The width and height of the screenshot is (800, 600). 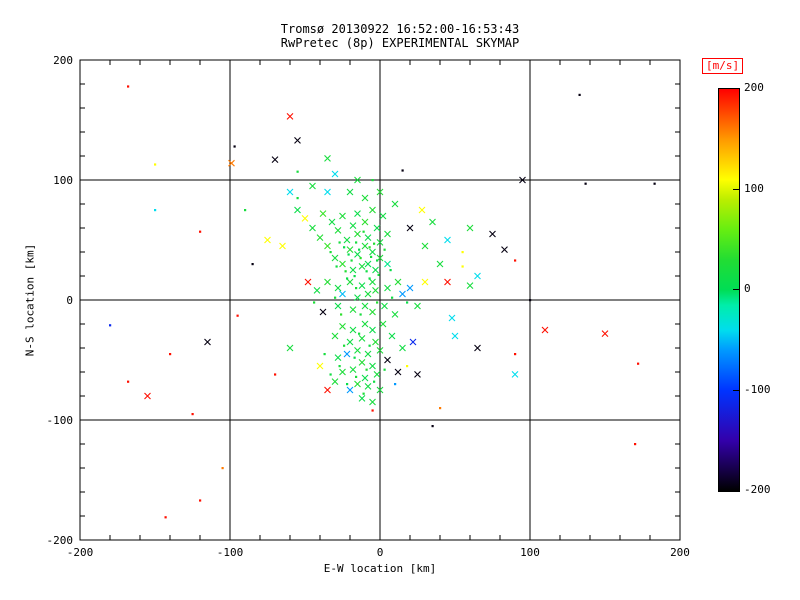 What do you see at coordinates (30, 300) in the screenshot?
I see `y-axis-label: N-S location [km]` at bounding box center [30, 300].